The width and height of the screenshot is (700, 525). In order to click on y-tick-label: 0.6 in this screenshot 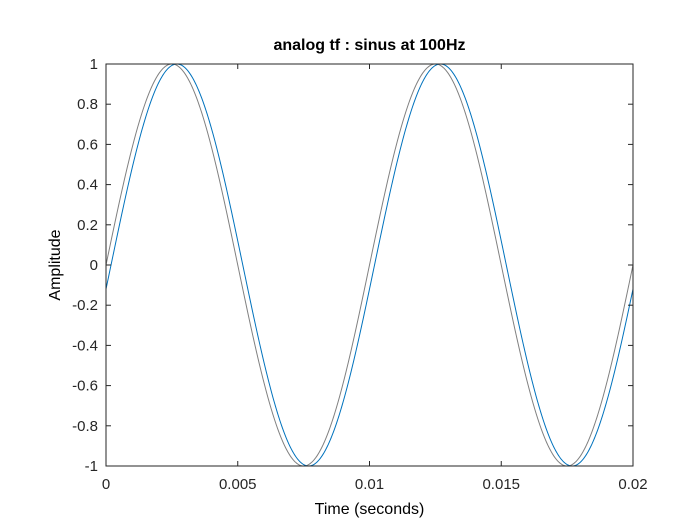, I will do `click(87, 144)`.